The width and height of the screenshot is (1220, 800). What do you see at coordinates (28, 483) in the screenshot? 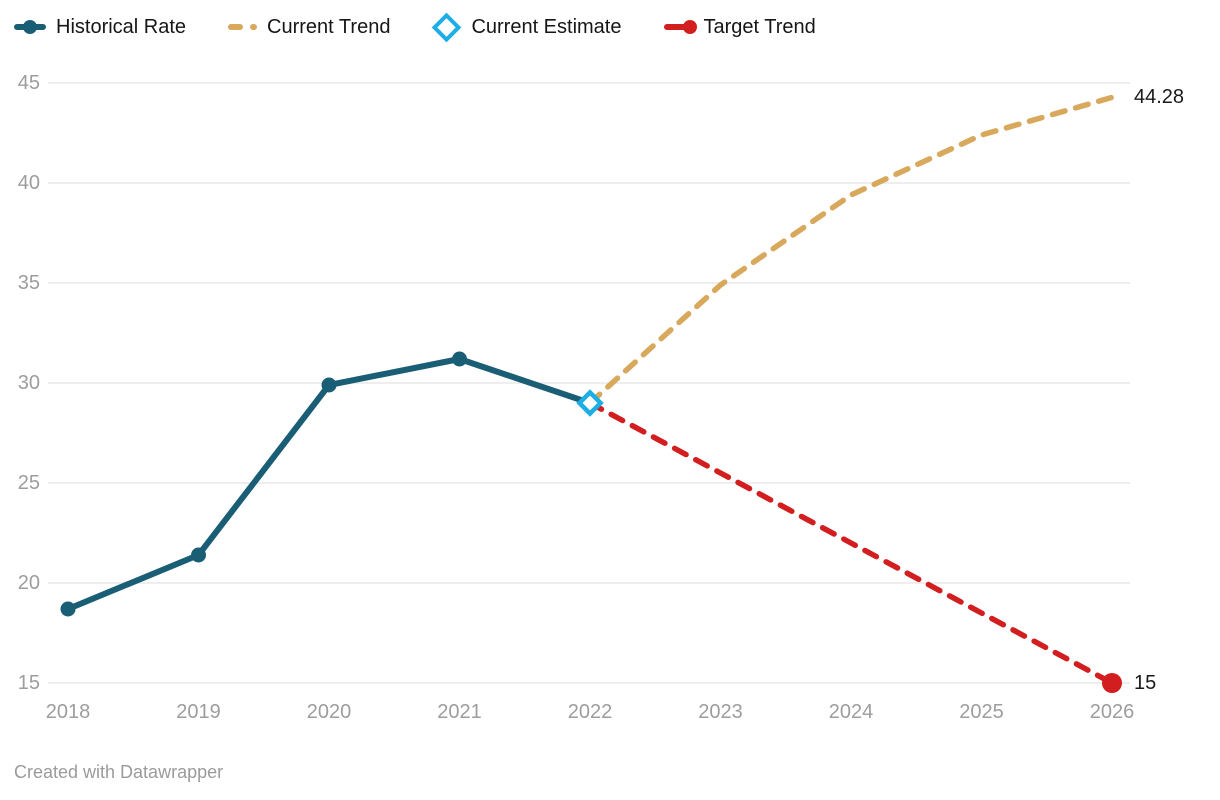
I see `y-tick-label: 25` at bounding box center [28, 483].